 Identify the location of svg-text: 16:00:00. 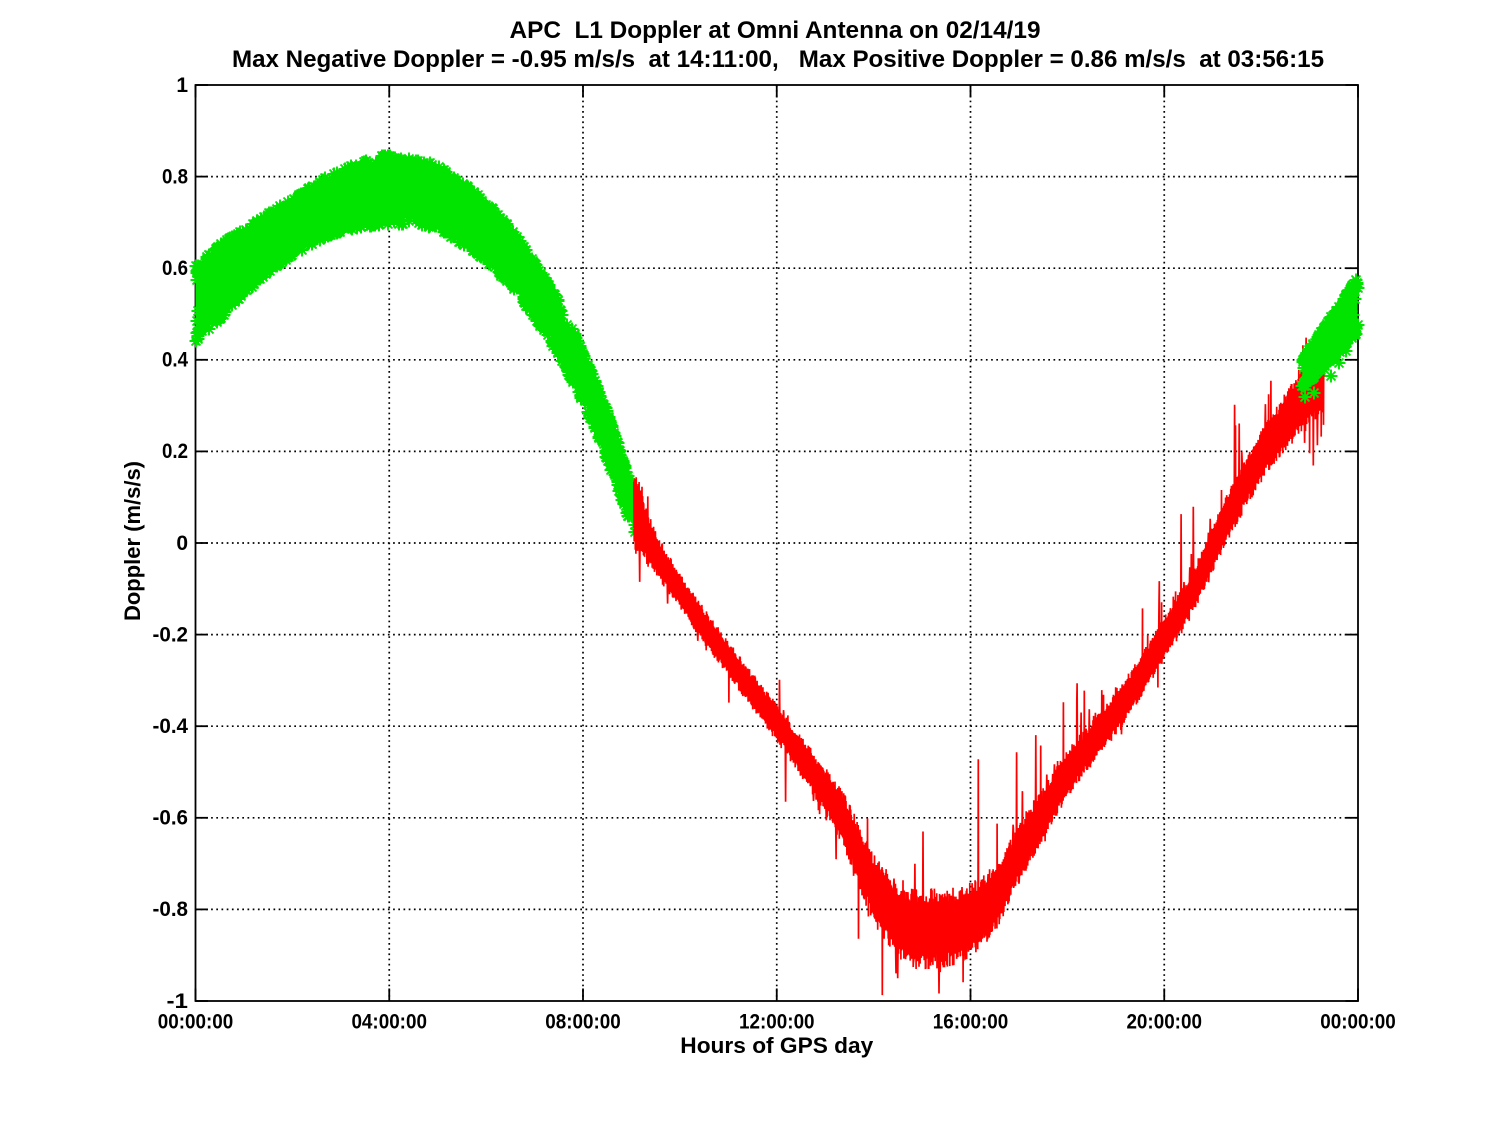
(971, 1022).